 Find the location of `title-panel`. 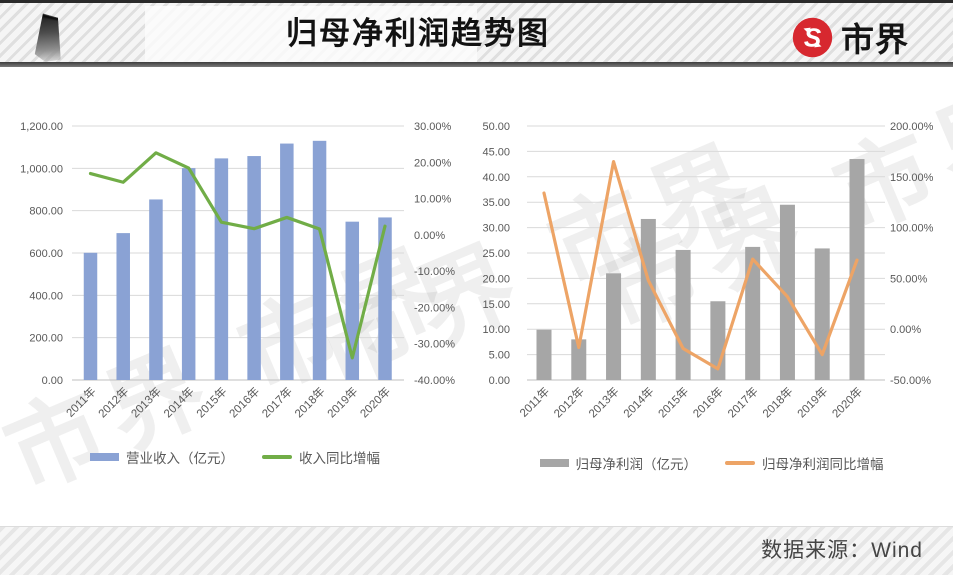

title-panel is located at coordinates (311, 35).